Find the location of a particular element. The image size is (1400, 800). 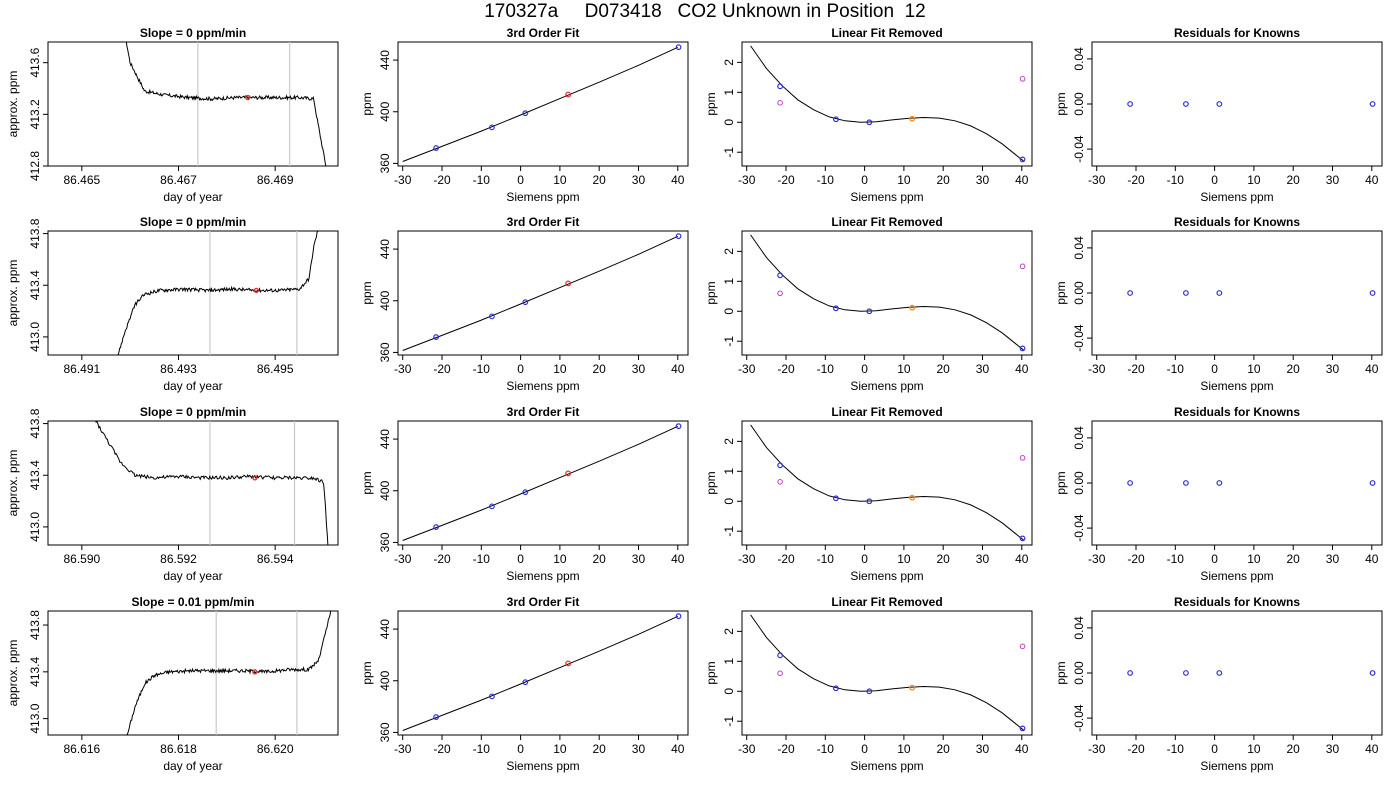

chart-8-ytick-label-2: 0.04 is located at coordinates (1079, 248).